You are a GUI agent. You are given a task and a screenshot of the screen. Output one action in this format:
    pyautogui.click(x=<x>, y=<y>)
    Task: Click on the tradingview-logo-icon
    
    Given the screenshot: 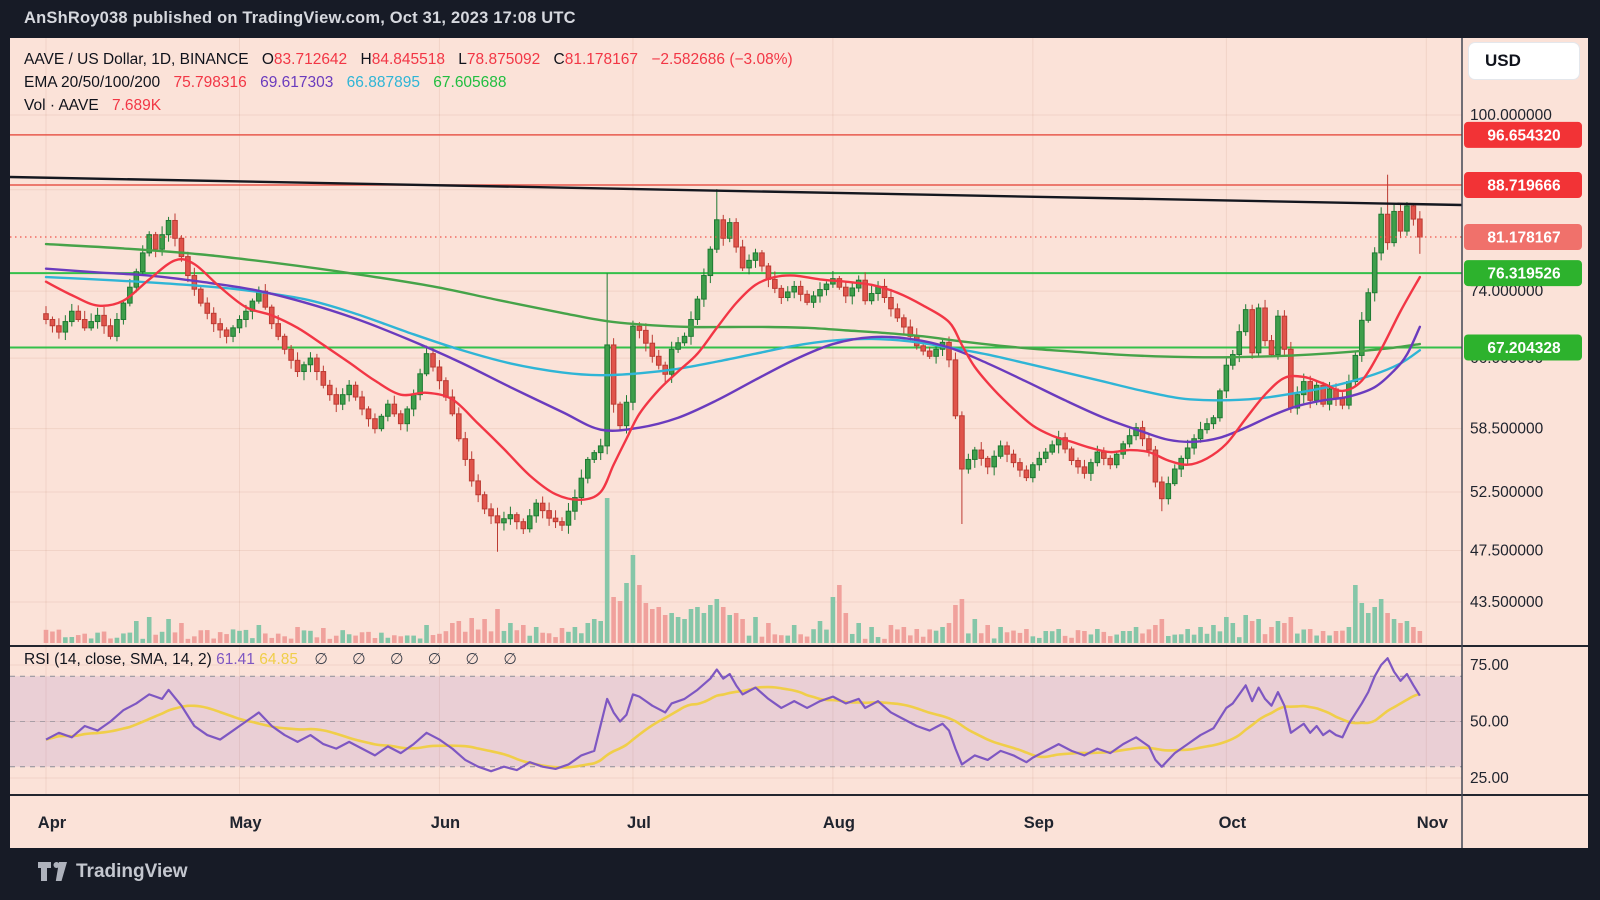 What is the action you would take?
    pyautogui.click(x=53, y=874)
    